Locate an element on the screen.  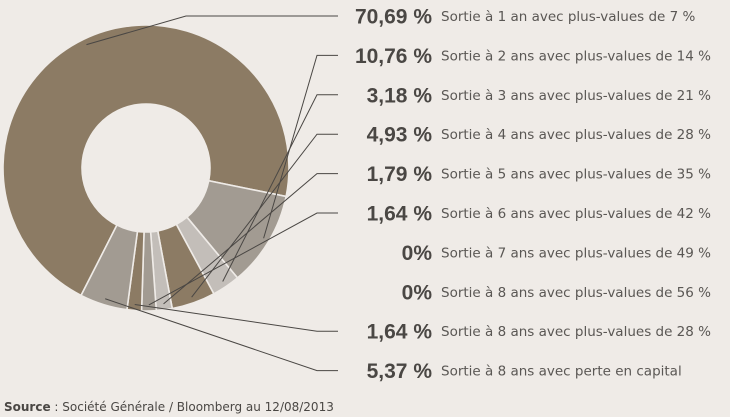
source-label: Source is located at coordinates (27, 407).